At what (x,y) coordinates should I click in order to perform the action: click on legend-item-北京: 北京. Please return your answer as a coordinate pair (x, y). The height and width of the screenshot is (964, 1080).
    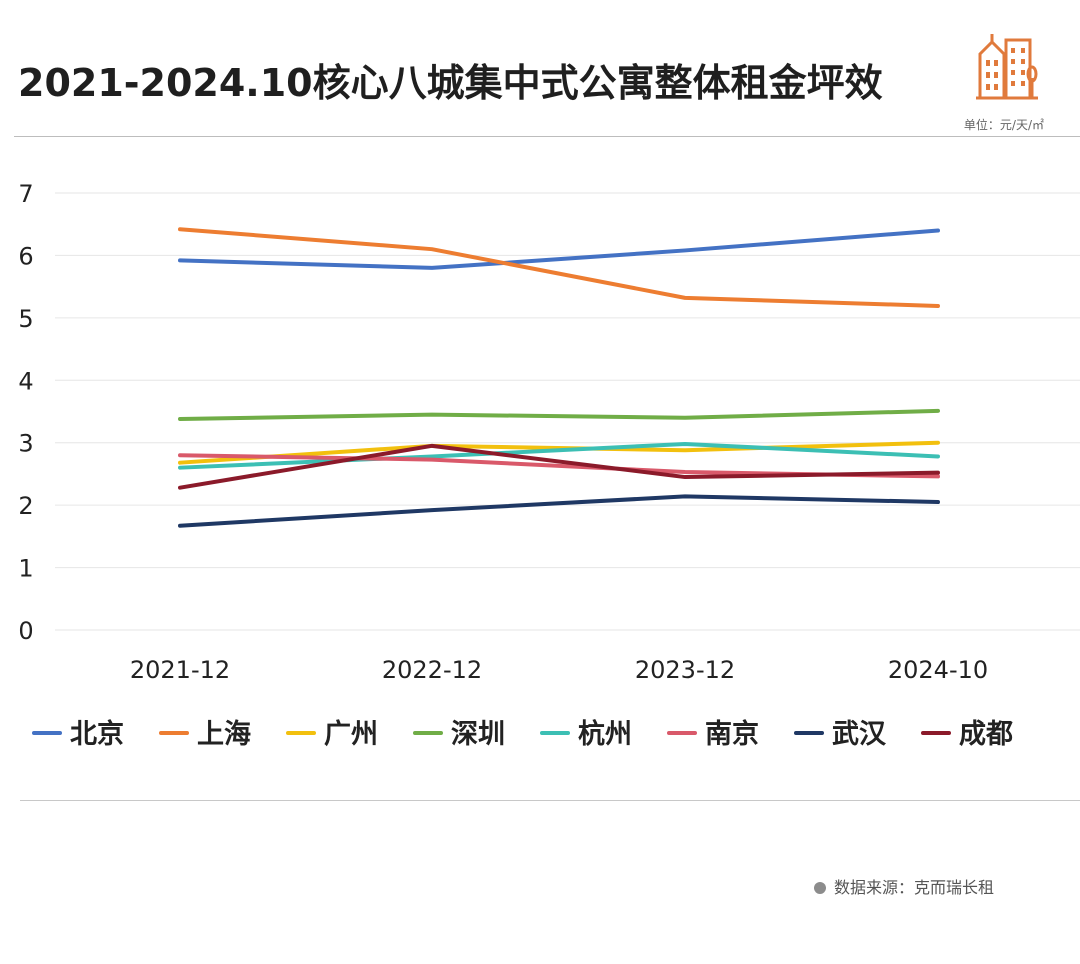
    Looking at the image, I should click on (78, 734).